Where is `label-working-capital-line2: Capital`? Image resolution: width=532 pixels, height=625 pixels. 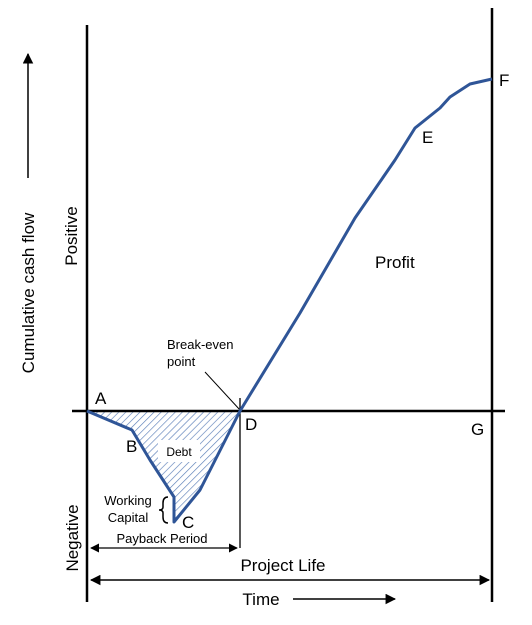
label-working-capital-line2: Capital is located at coordinates (128, 517).